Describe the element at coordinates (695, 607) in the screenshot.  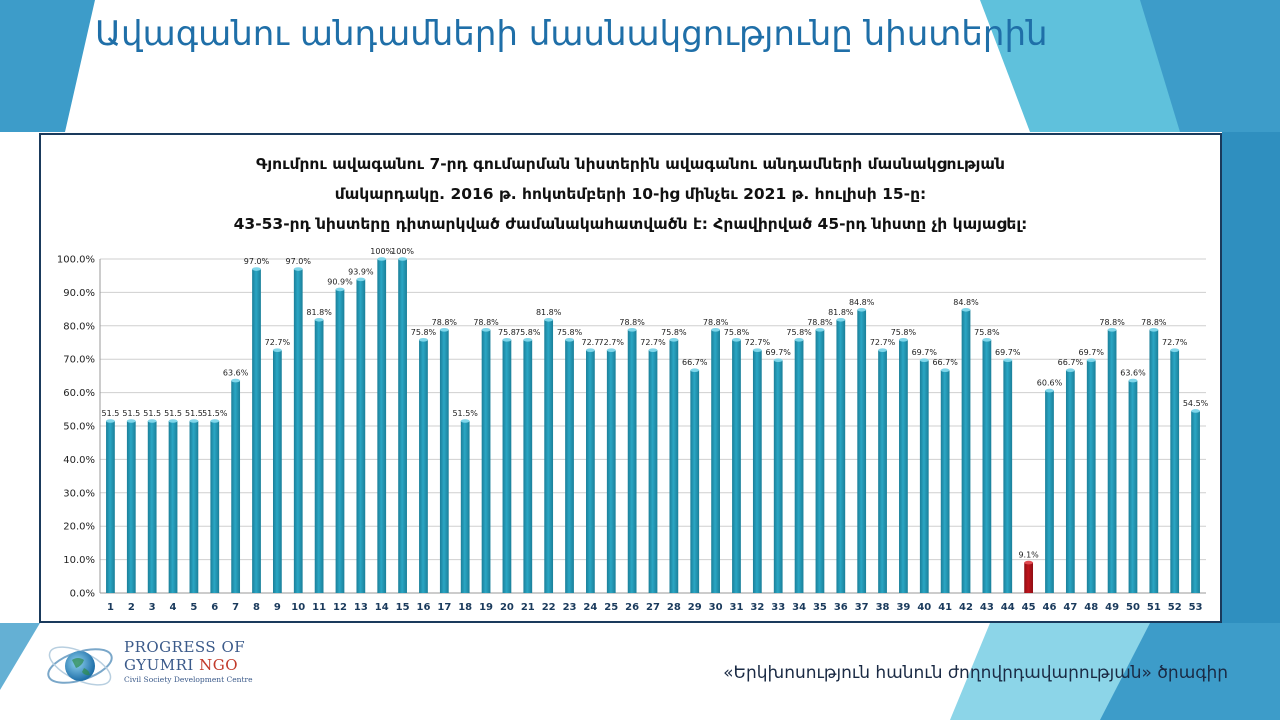
I see `x-tick-label: 29` at that location.